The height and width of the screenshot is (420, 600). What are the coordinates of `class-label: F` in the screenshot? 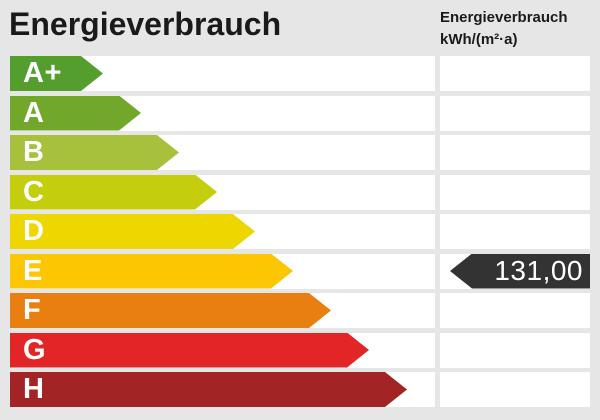 It's located at (32, 310).